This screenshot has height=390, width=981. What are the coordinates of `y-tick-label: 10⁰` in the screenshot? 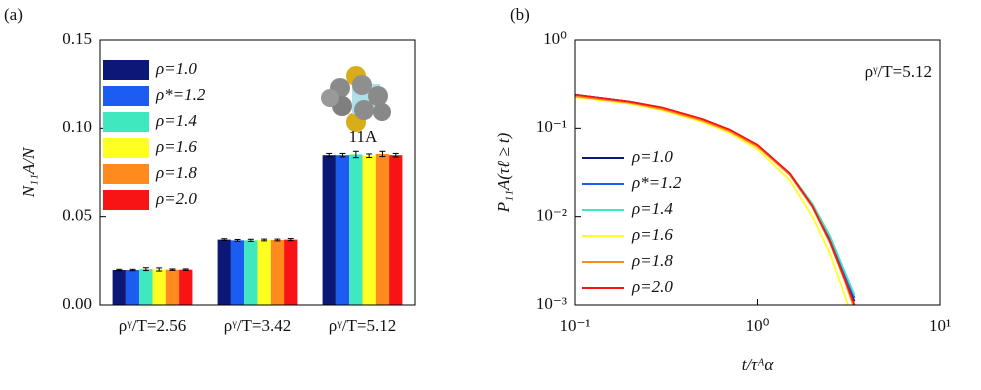 It's located at (555, 38).